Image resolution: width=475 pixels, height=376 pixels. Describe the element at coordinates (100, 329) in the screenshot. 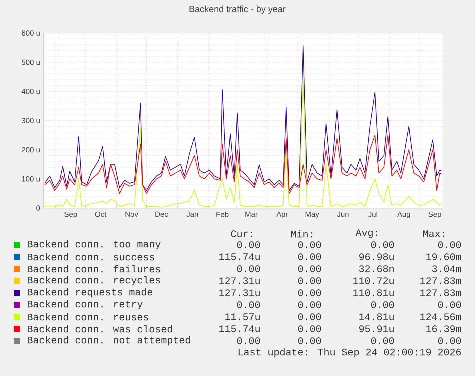

I see `legend-label: Backend conn. was closed` at that location.